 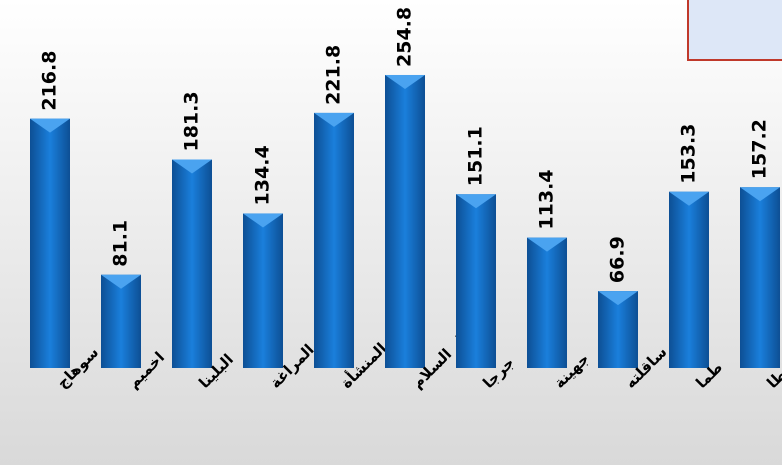 I want to click on value-label: 153.3, so click(x=689, y=154).